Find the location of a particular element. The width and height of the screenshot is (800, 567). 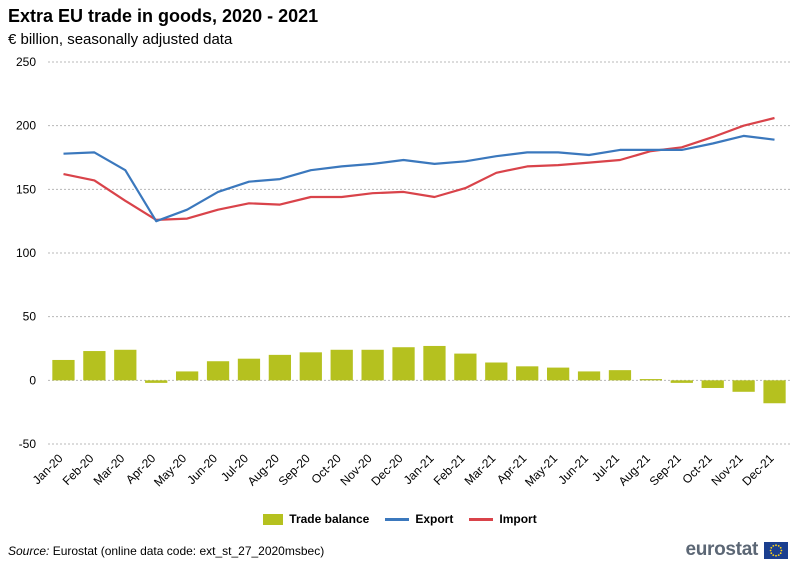

y-tick-label: 250 is located at coordinates (26, 62).